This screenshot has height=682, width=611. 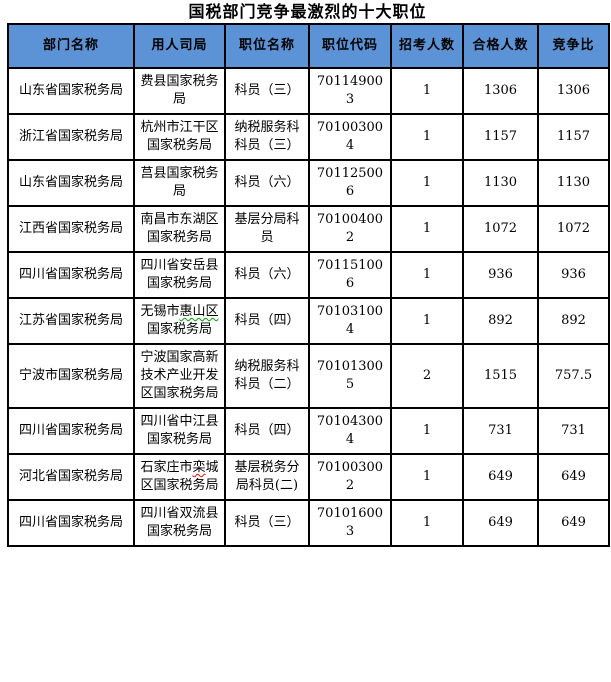 What do you see at coordinates (179, 91) in the screenshot?
I see `table-cell: 费县国家税务局` at bounding box center [179, 91].